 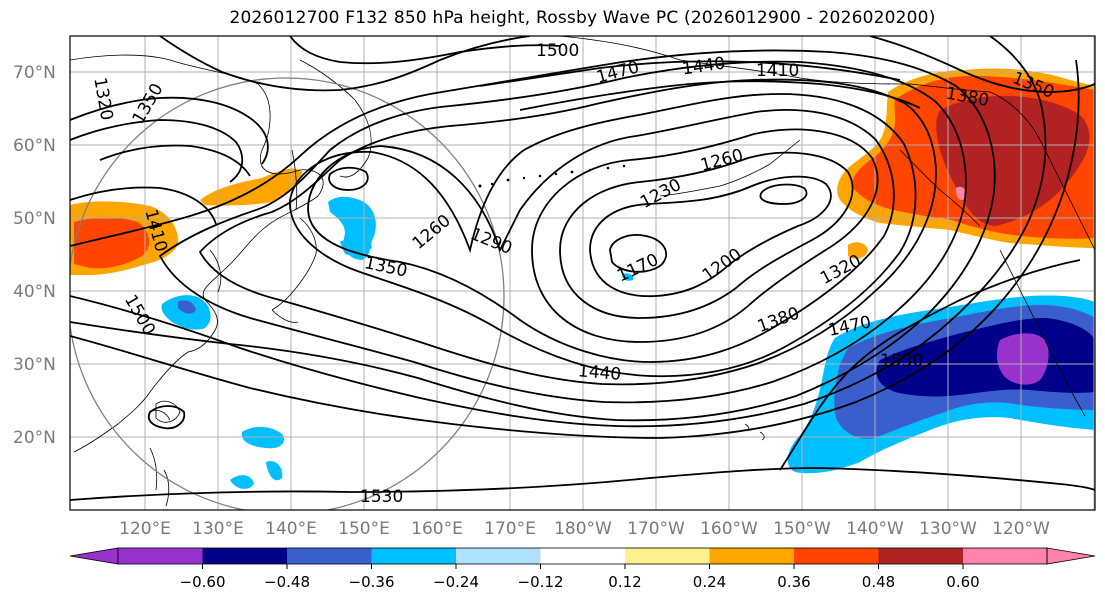 I want to click on lon-label: 140°W, so click(x=875, y=529).